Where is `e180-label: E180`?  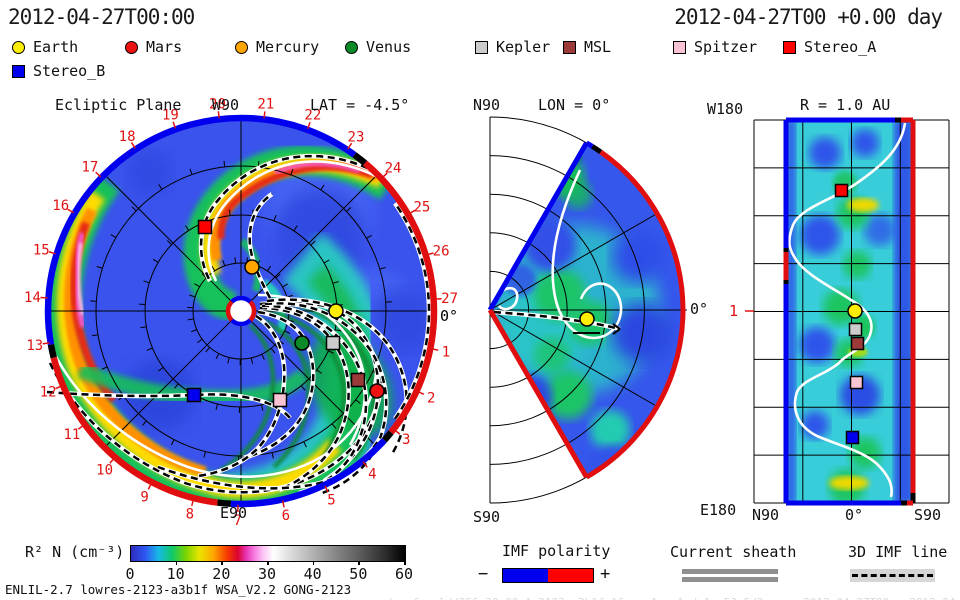 e180-label: E180 is located at coordinates (718, 510).